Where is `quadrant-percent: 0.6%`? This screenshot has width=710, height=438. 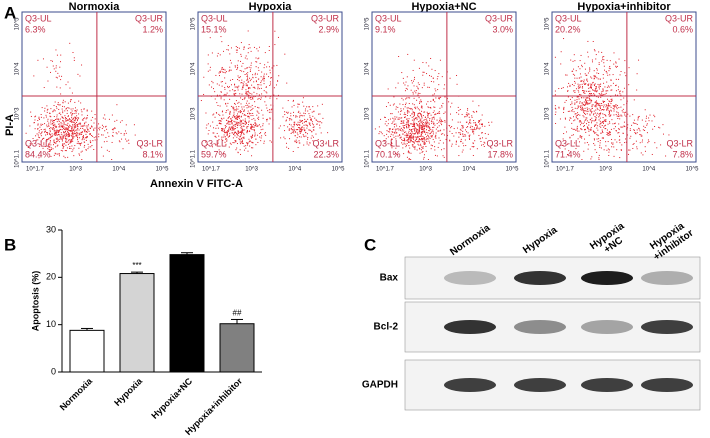
quadrant-percent: 0.6% is located at coordinates (682, 29).